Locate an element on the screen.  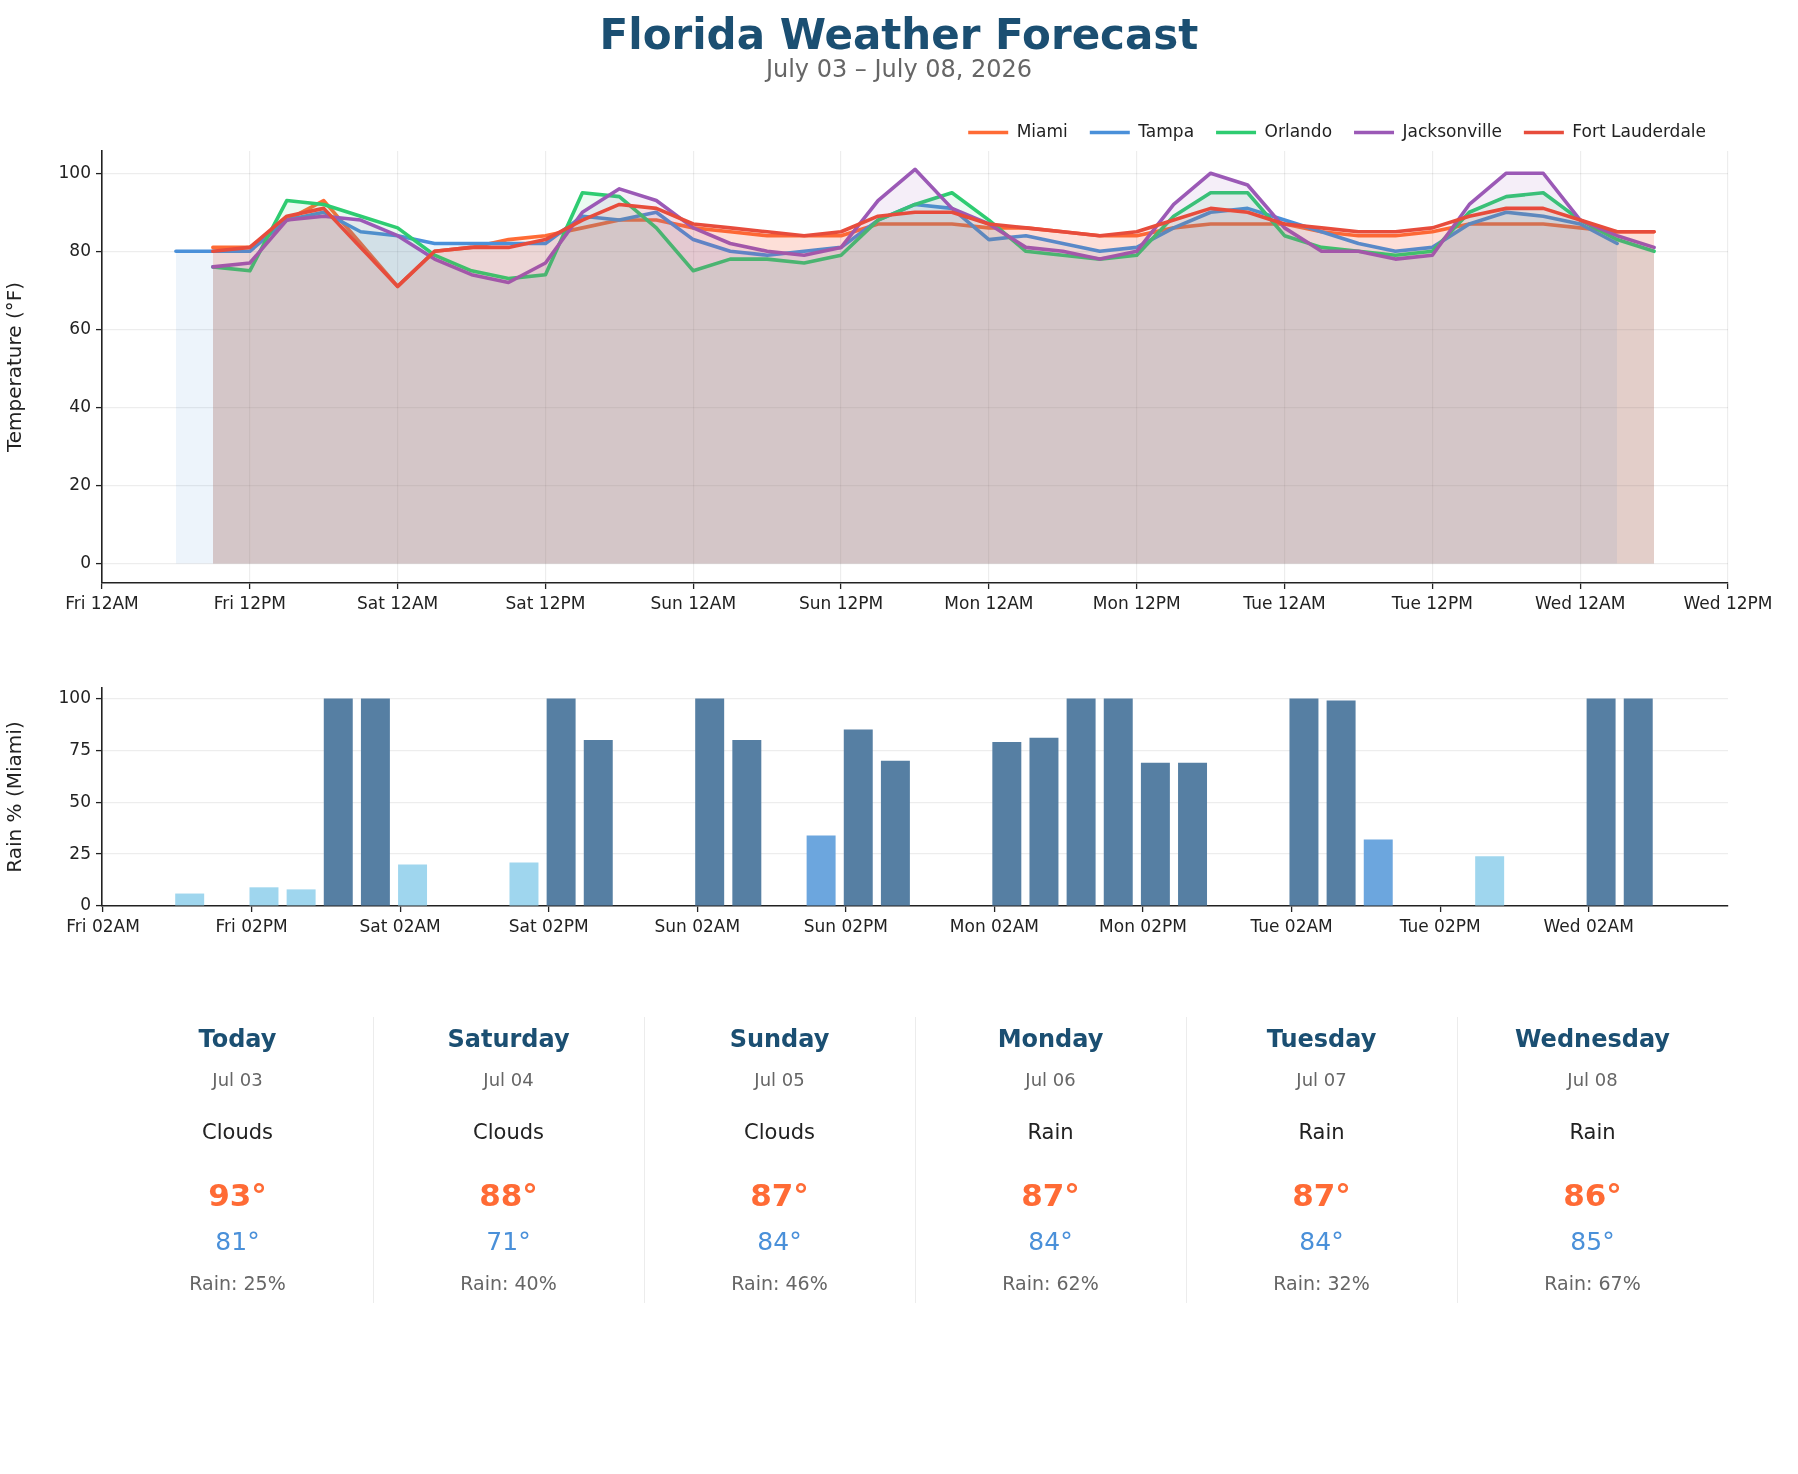
y-axis-title: Rain % (Miami) is located at coordinates (14, 797).